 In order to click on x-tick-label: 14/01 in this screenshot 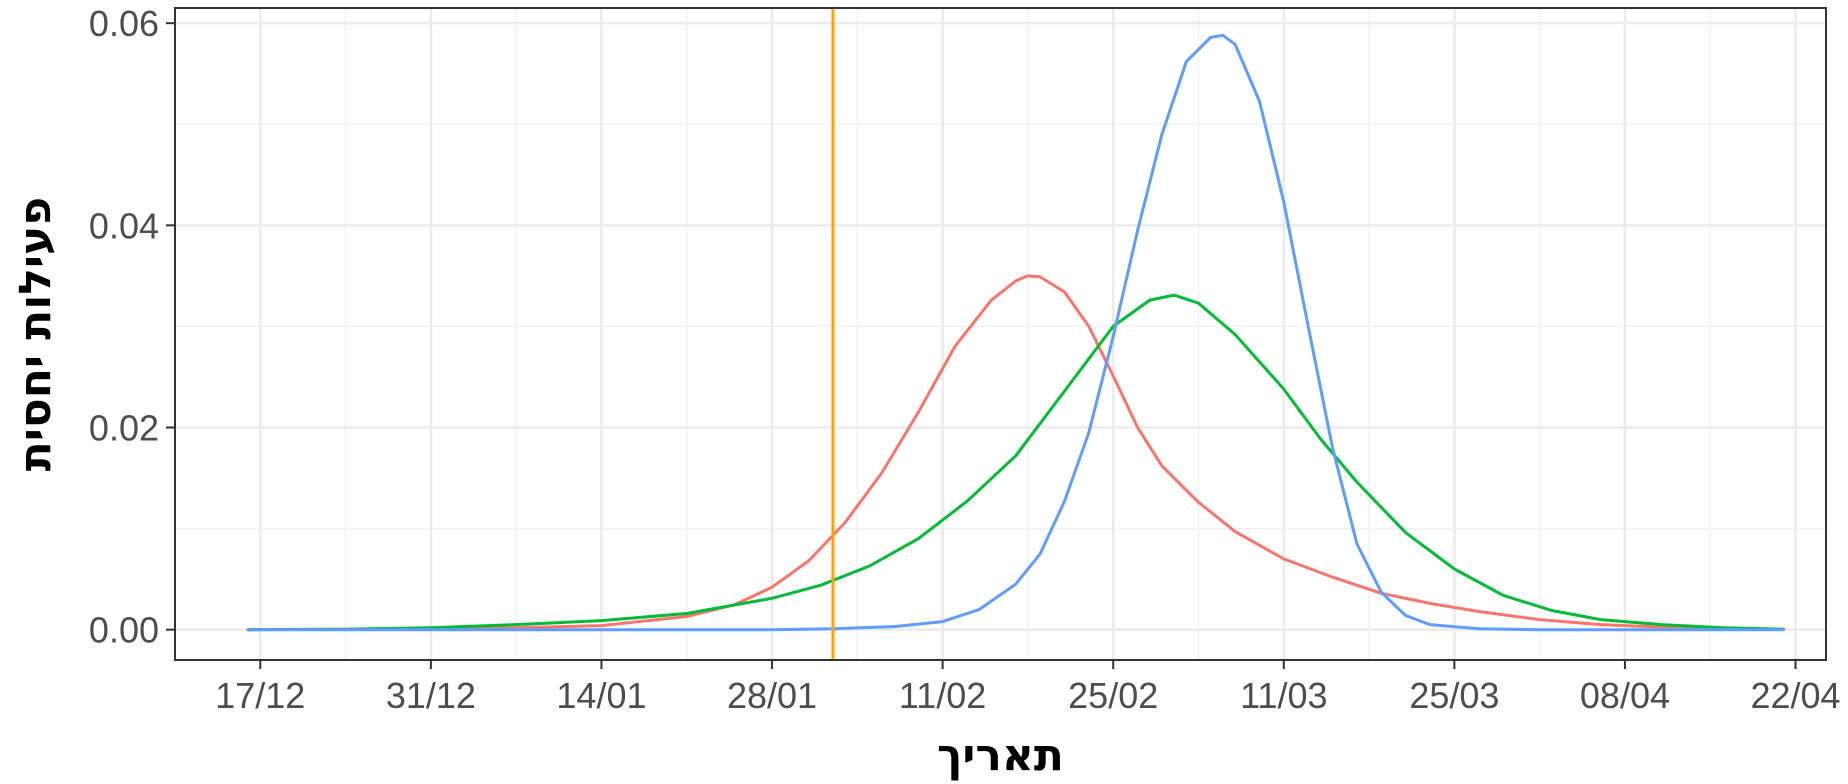, I will do `click(601, 695)`.